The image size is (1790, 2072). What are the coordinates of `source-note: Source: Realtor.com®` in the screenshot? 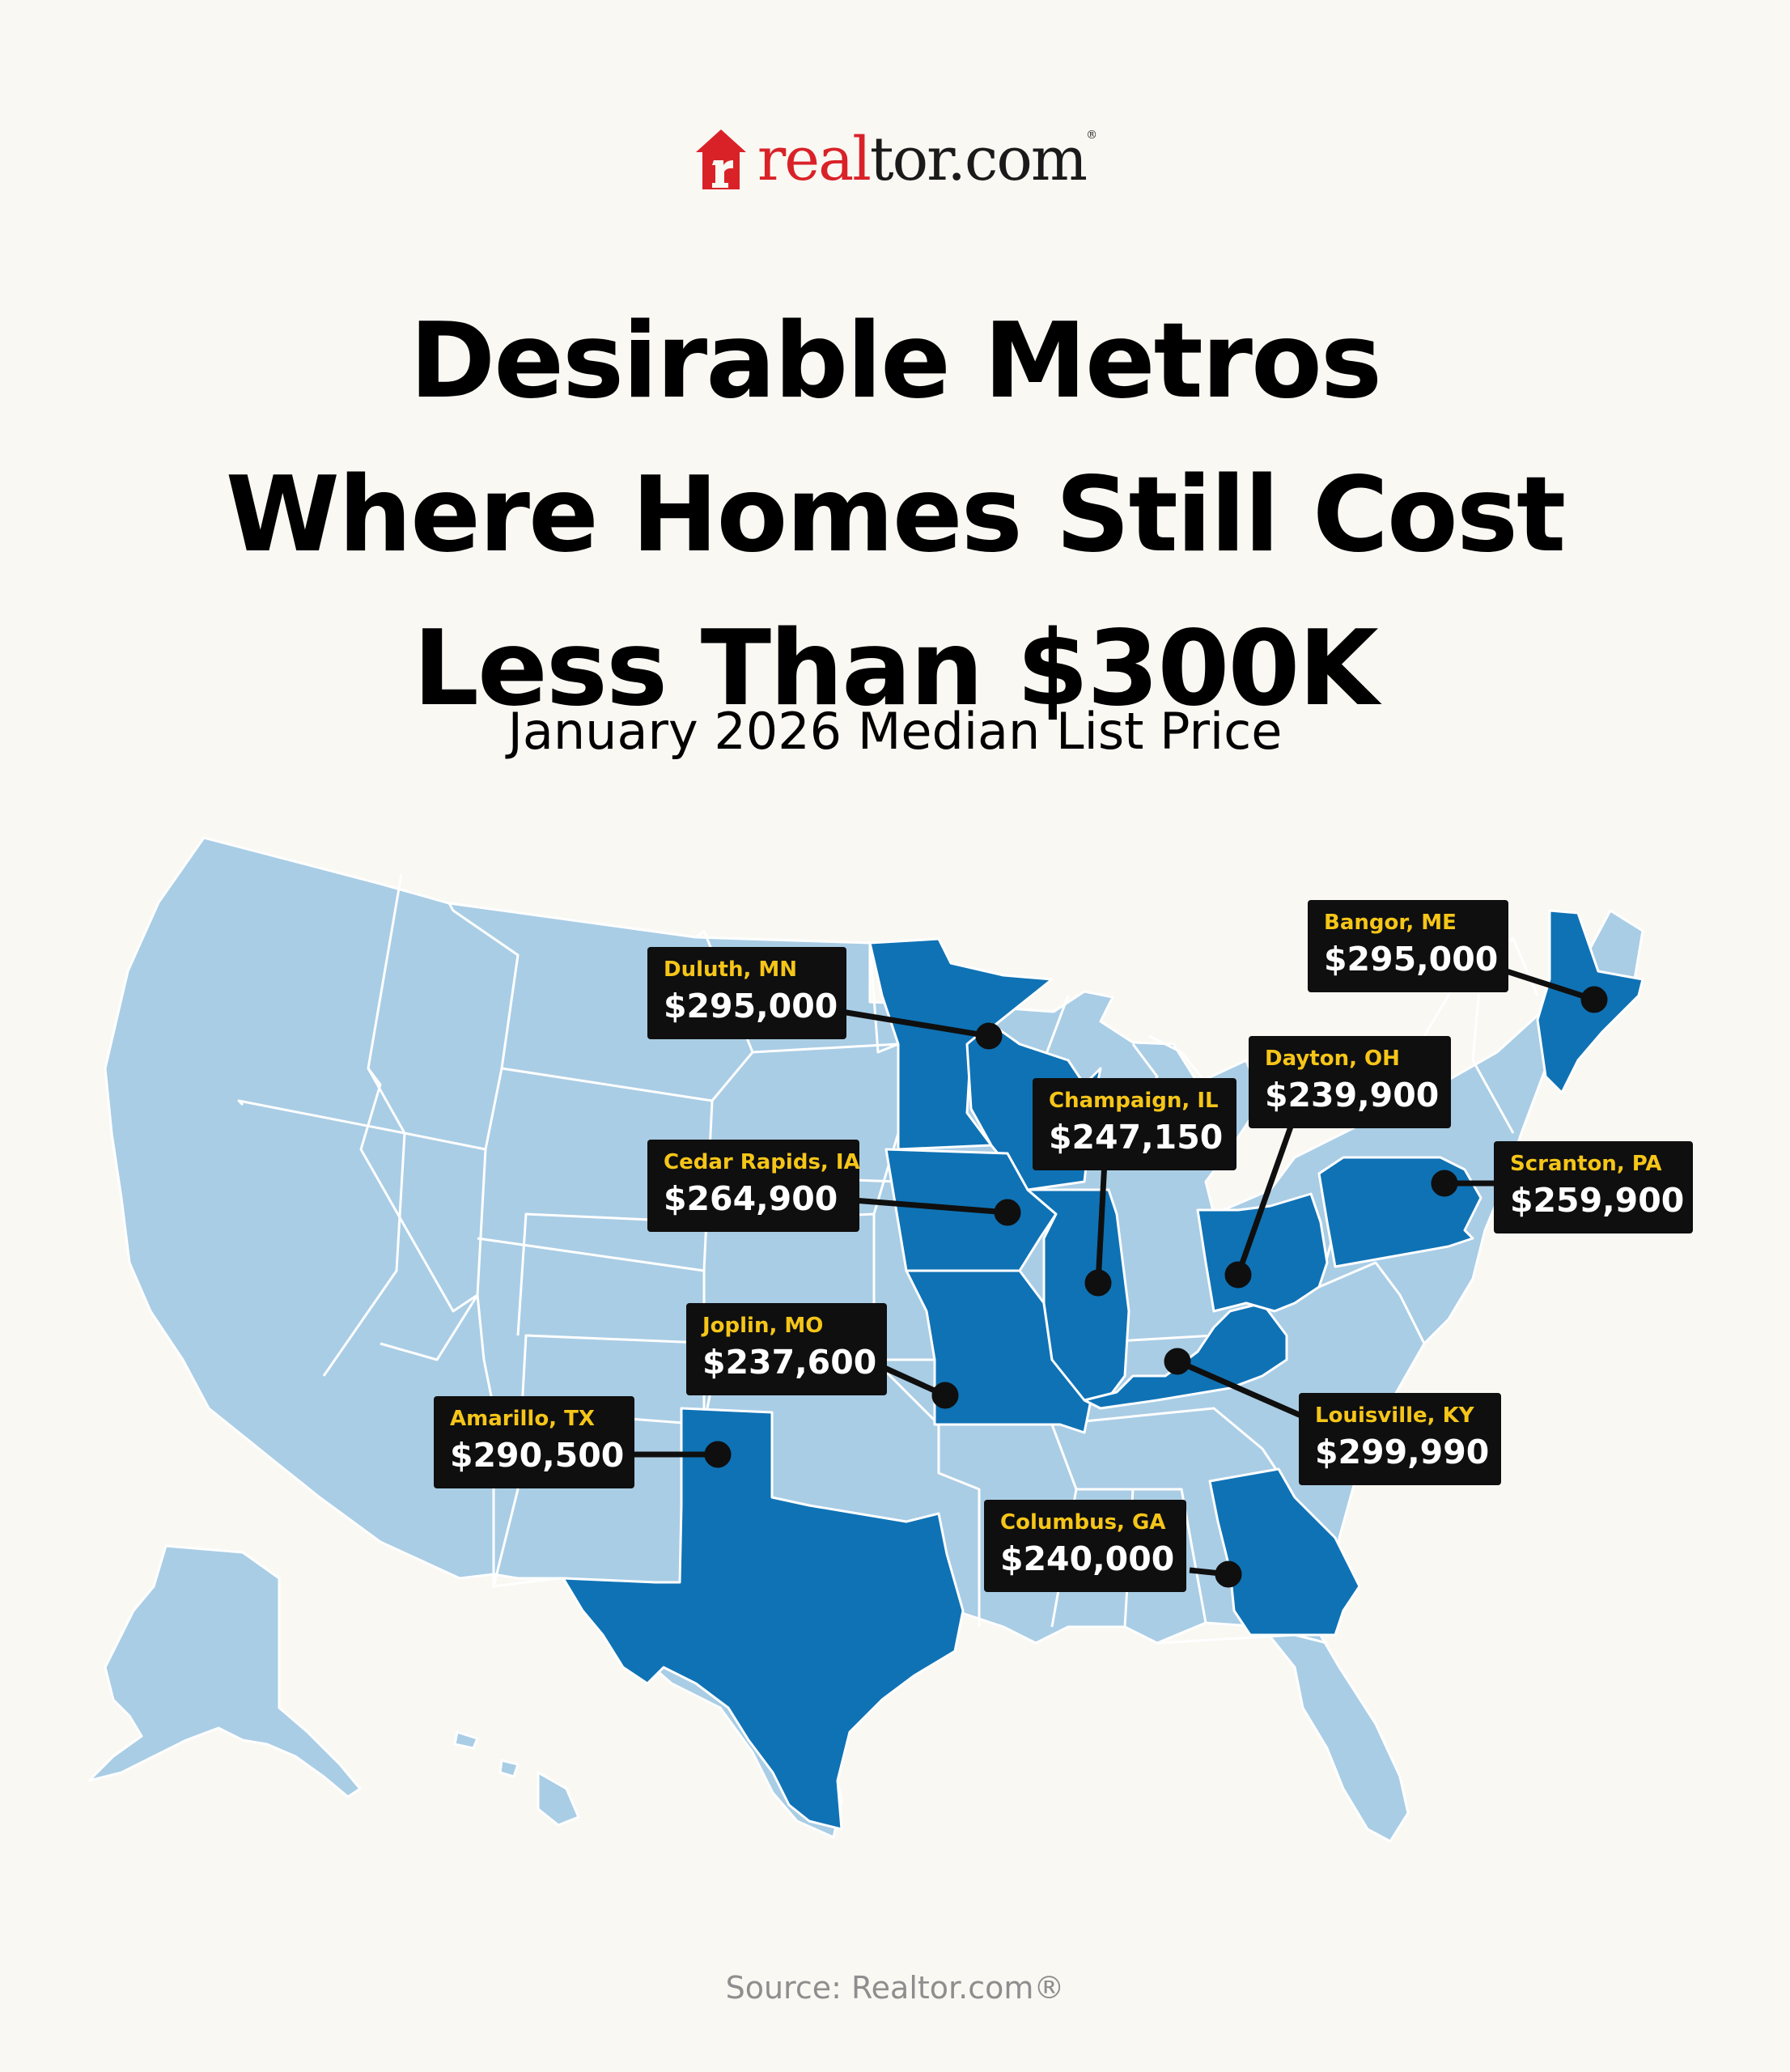 It's located at (895, 1988).